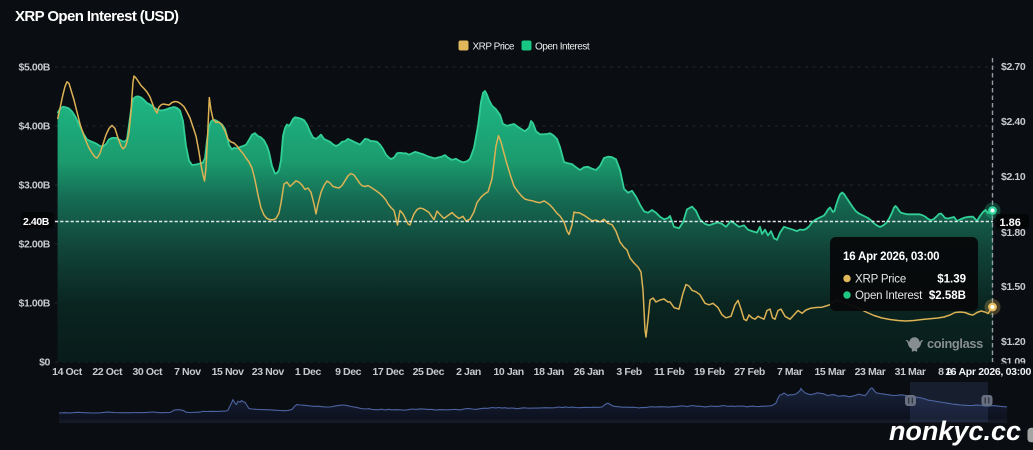 The width and height of the screenshot is (1033, 450). I want to click on svg-text: 26 Jan, so click(589, 372).